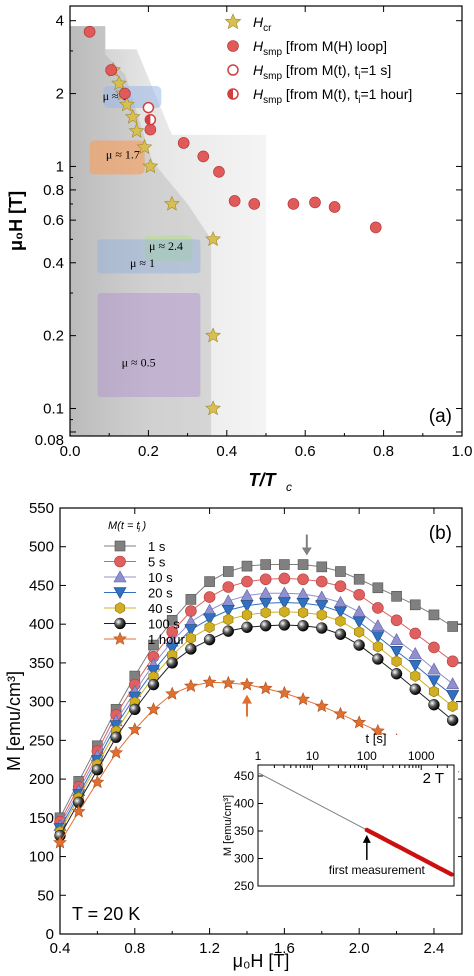 This screenshot has height=976, width=474. Describe the element at coordinates (230, 94) in the screenshot. I see `legend-marker-half-fill` at that location.